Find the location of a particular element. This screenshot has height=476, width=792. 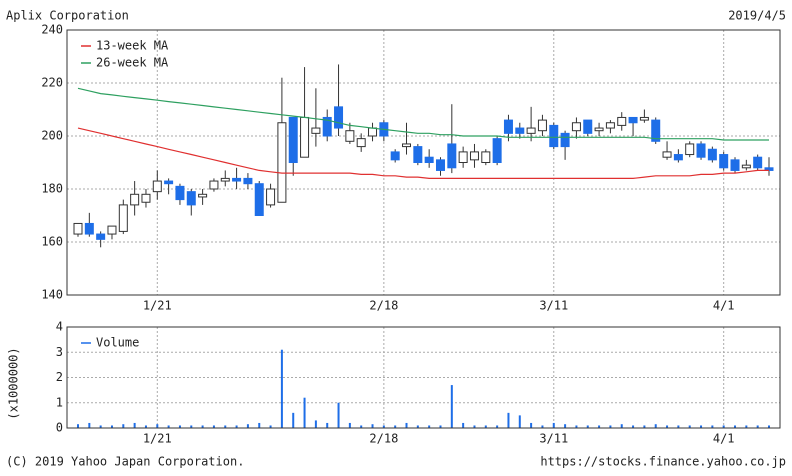

legend-label: 26-week MA is located at coordinates (132, 63).